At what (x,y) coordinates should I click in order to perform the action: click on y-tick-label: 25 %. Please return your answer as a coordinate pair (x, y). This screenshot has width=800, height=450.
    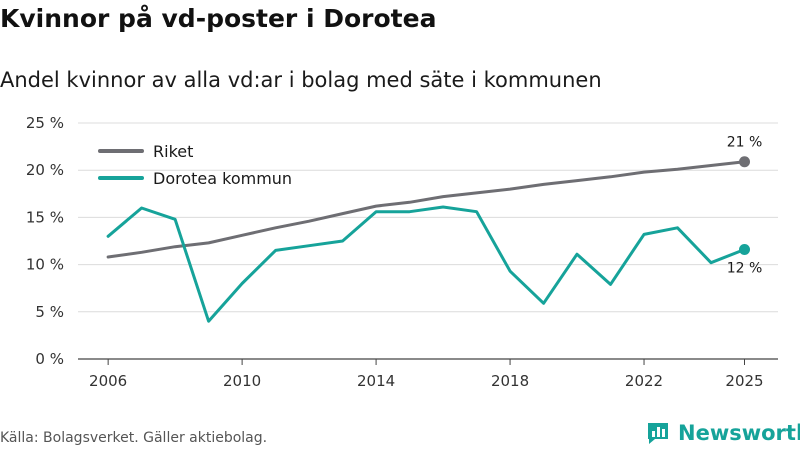
    Looking at the image, I should click on (45, 123).